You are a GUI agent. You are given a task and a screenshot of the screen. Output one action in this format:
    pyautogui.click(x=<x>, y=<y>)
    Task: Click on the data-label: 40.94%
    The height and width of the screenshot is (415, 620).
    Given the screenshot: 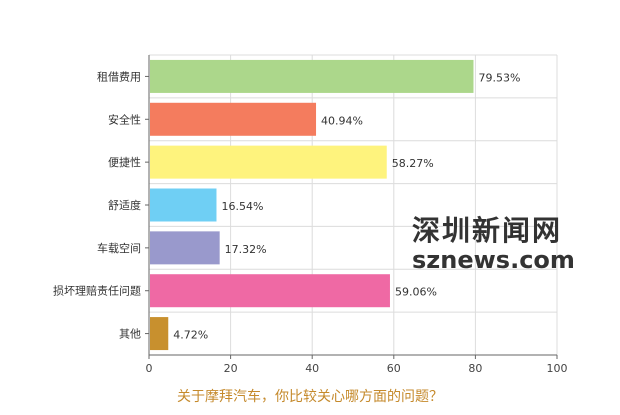 What is the action you would take?
    pyautogui.click(x=342, y=120)
    